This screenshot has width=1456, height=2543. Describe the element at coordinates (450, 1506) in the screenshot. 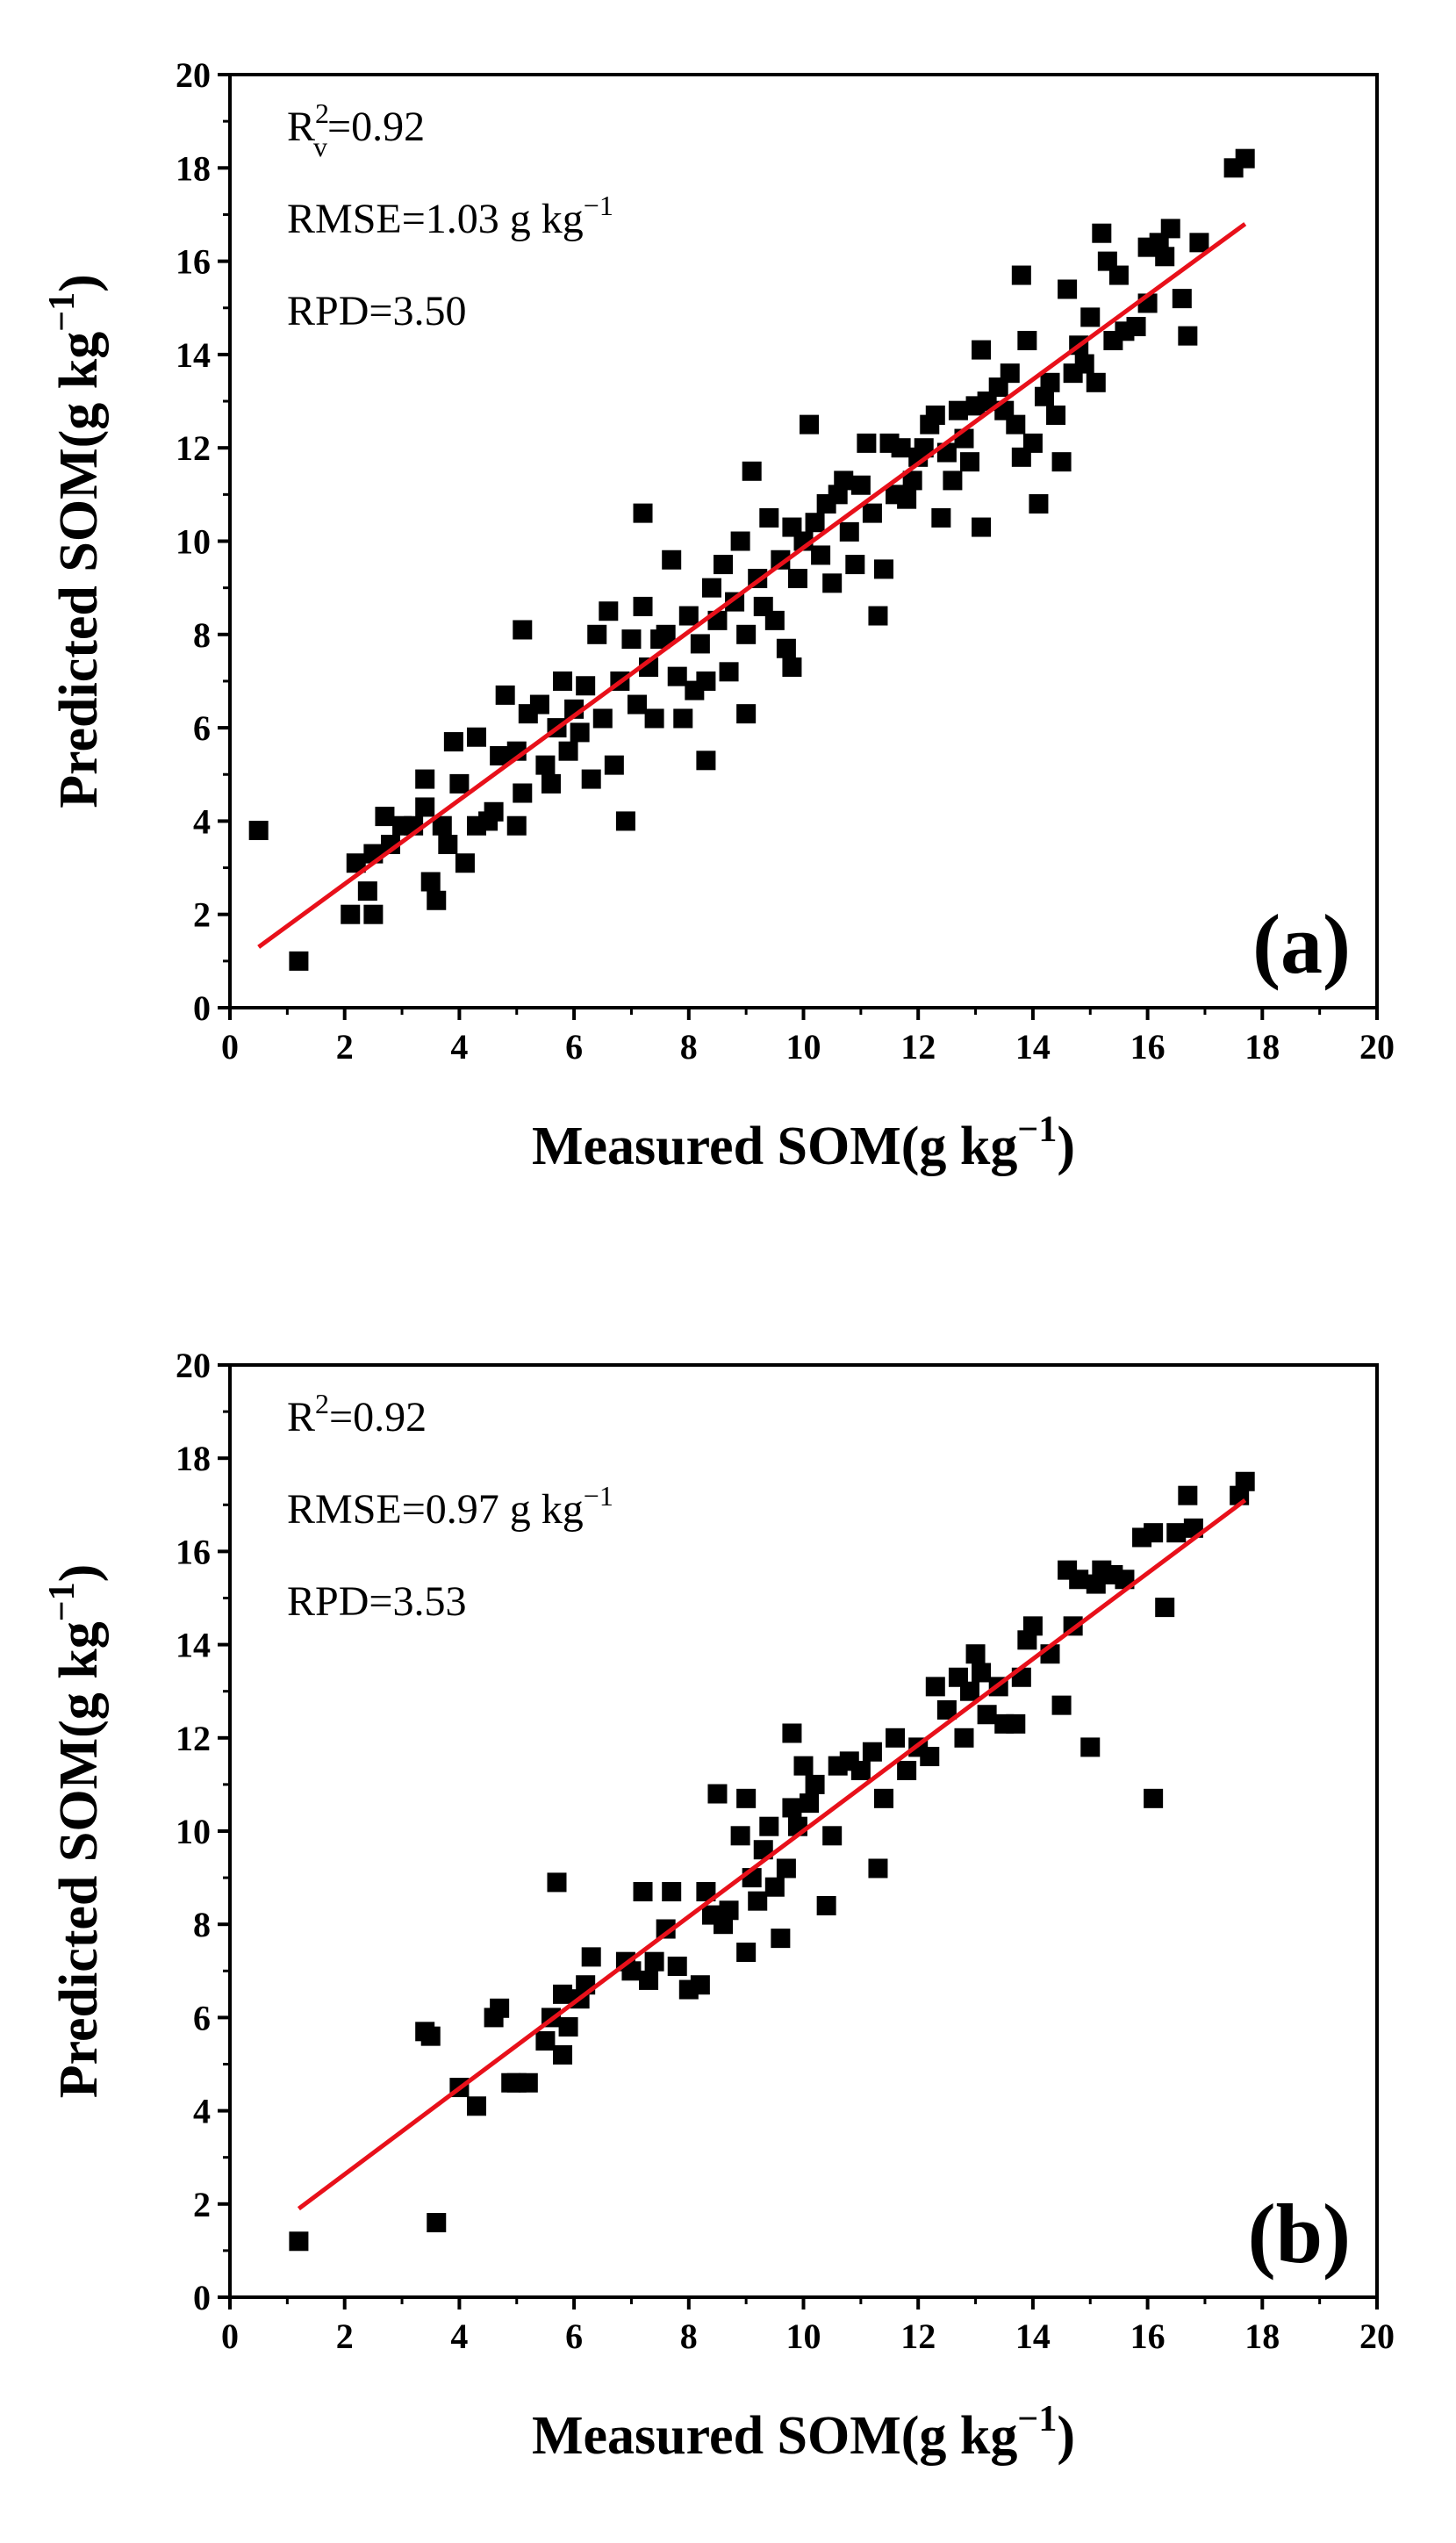

I see `stats-annotation: R2=0.92 RMSE=0.97 g kg−1 RPD=3.53` at that location.